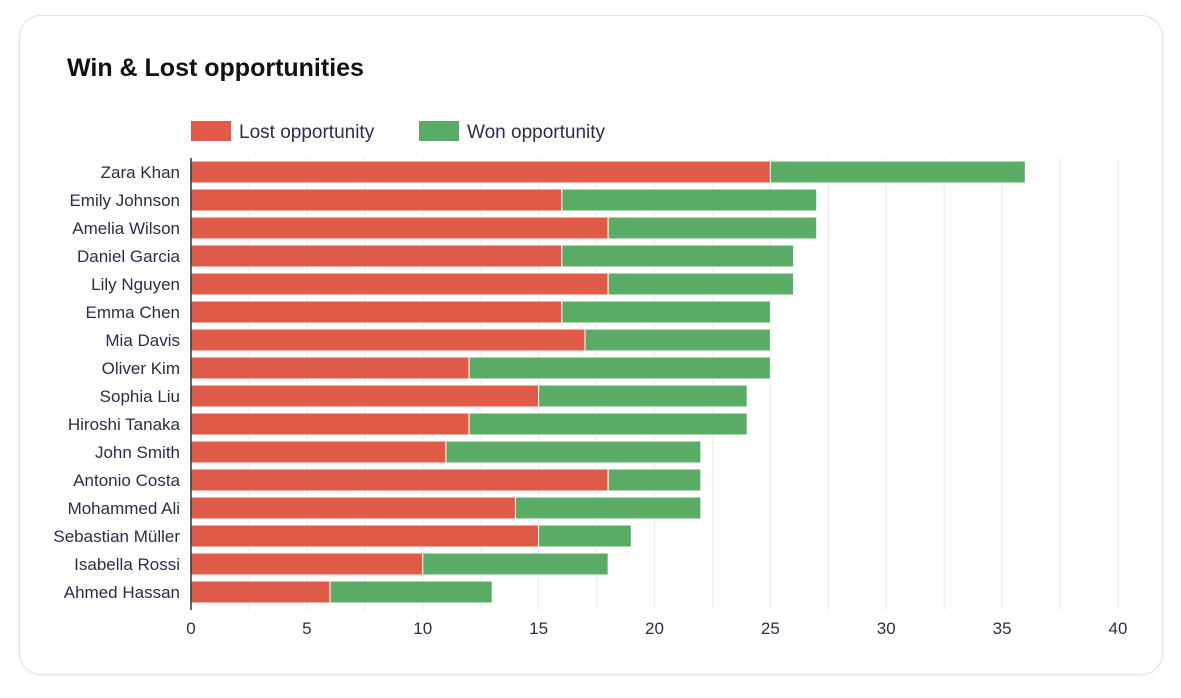 The width and height of the screenshot is (1181, 698). I want to click on category-label: John Smith, so click(137, 452).